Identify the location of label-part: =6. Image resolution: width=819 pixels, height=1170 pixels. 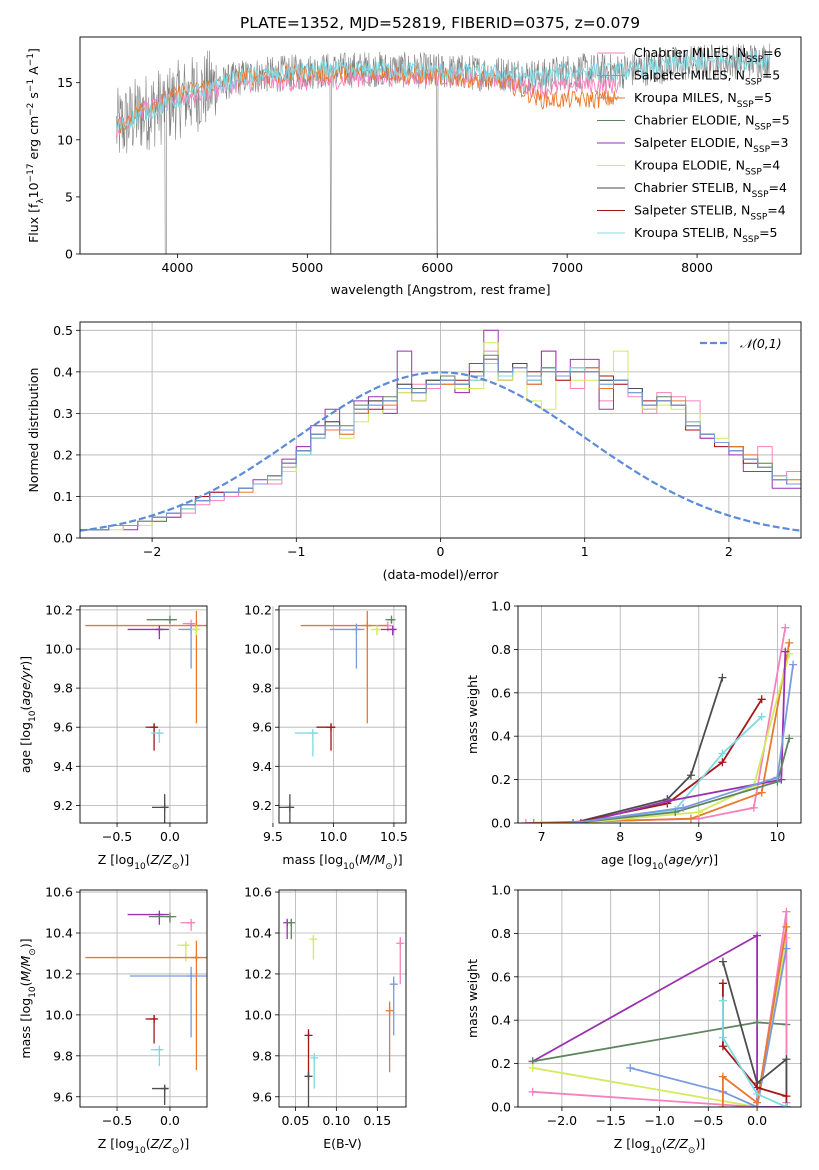
(772, 52).